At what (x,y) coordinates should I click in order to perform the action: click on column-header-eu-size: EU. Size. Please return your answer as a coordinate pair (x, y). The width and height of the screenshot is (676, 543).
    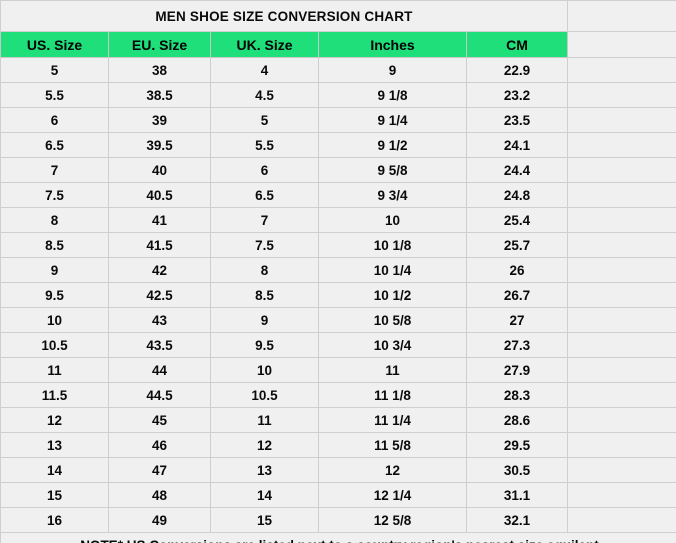
    Looking at the image, I should click on (159, 44).